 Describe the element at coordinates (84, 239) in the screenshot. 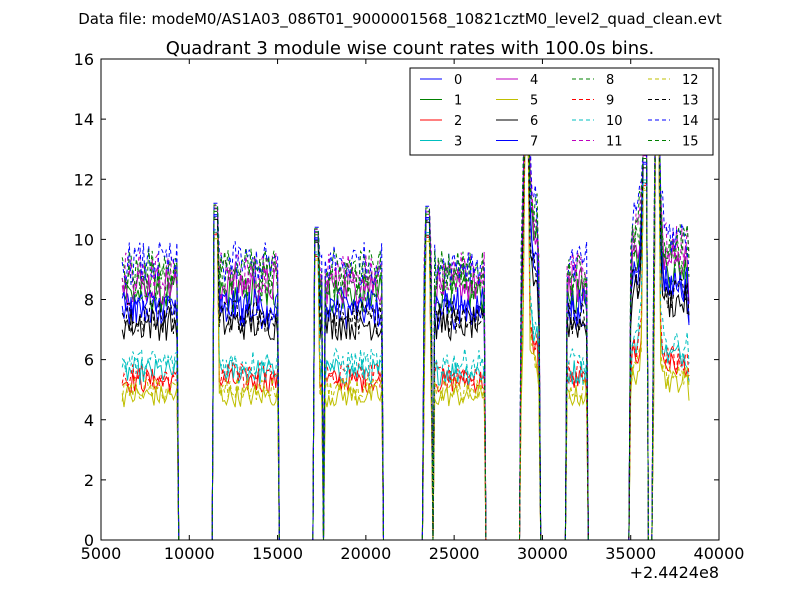

I see `y-tick-label-5: 10` at that location.